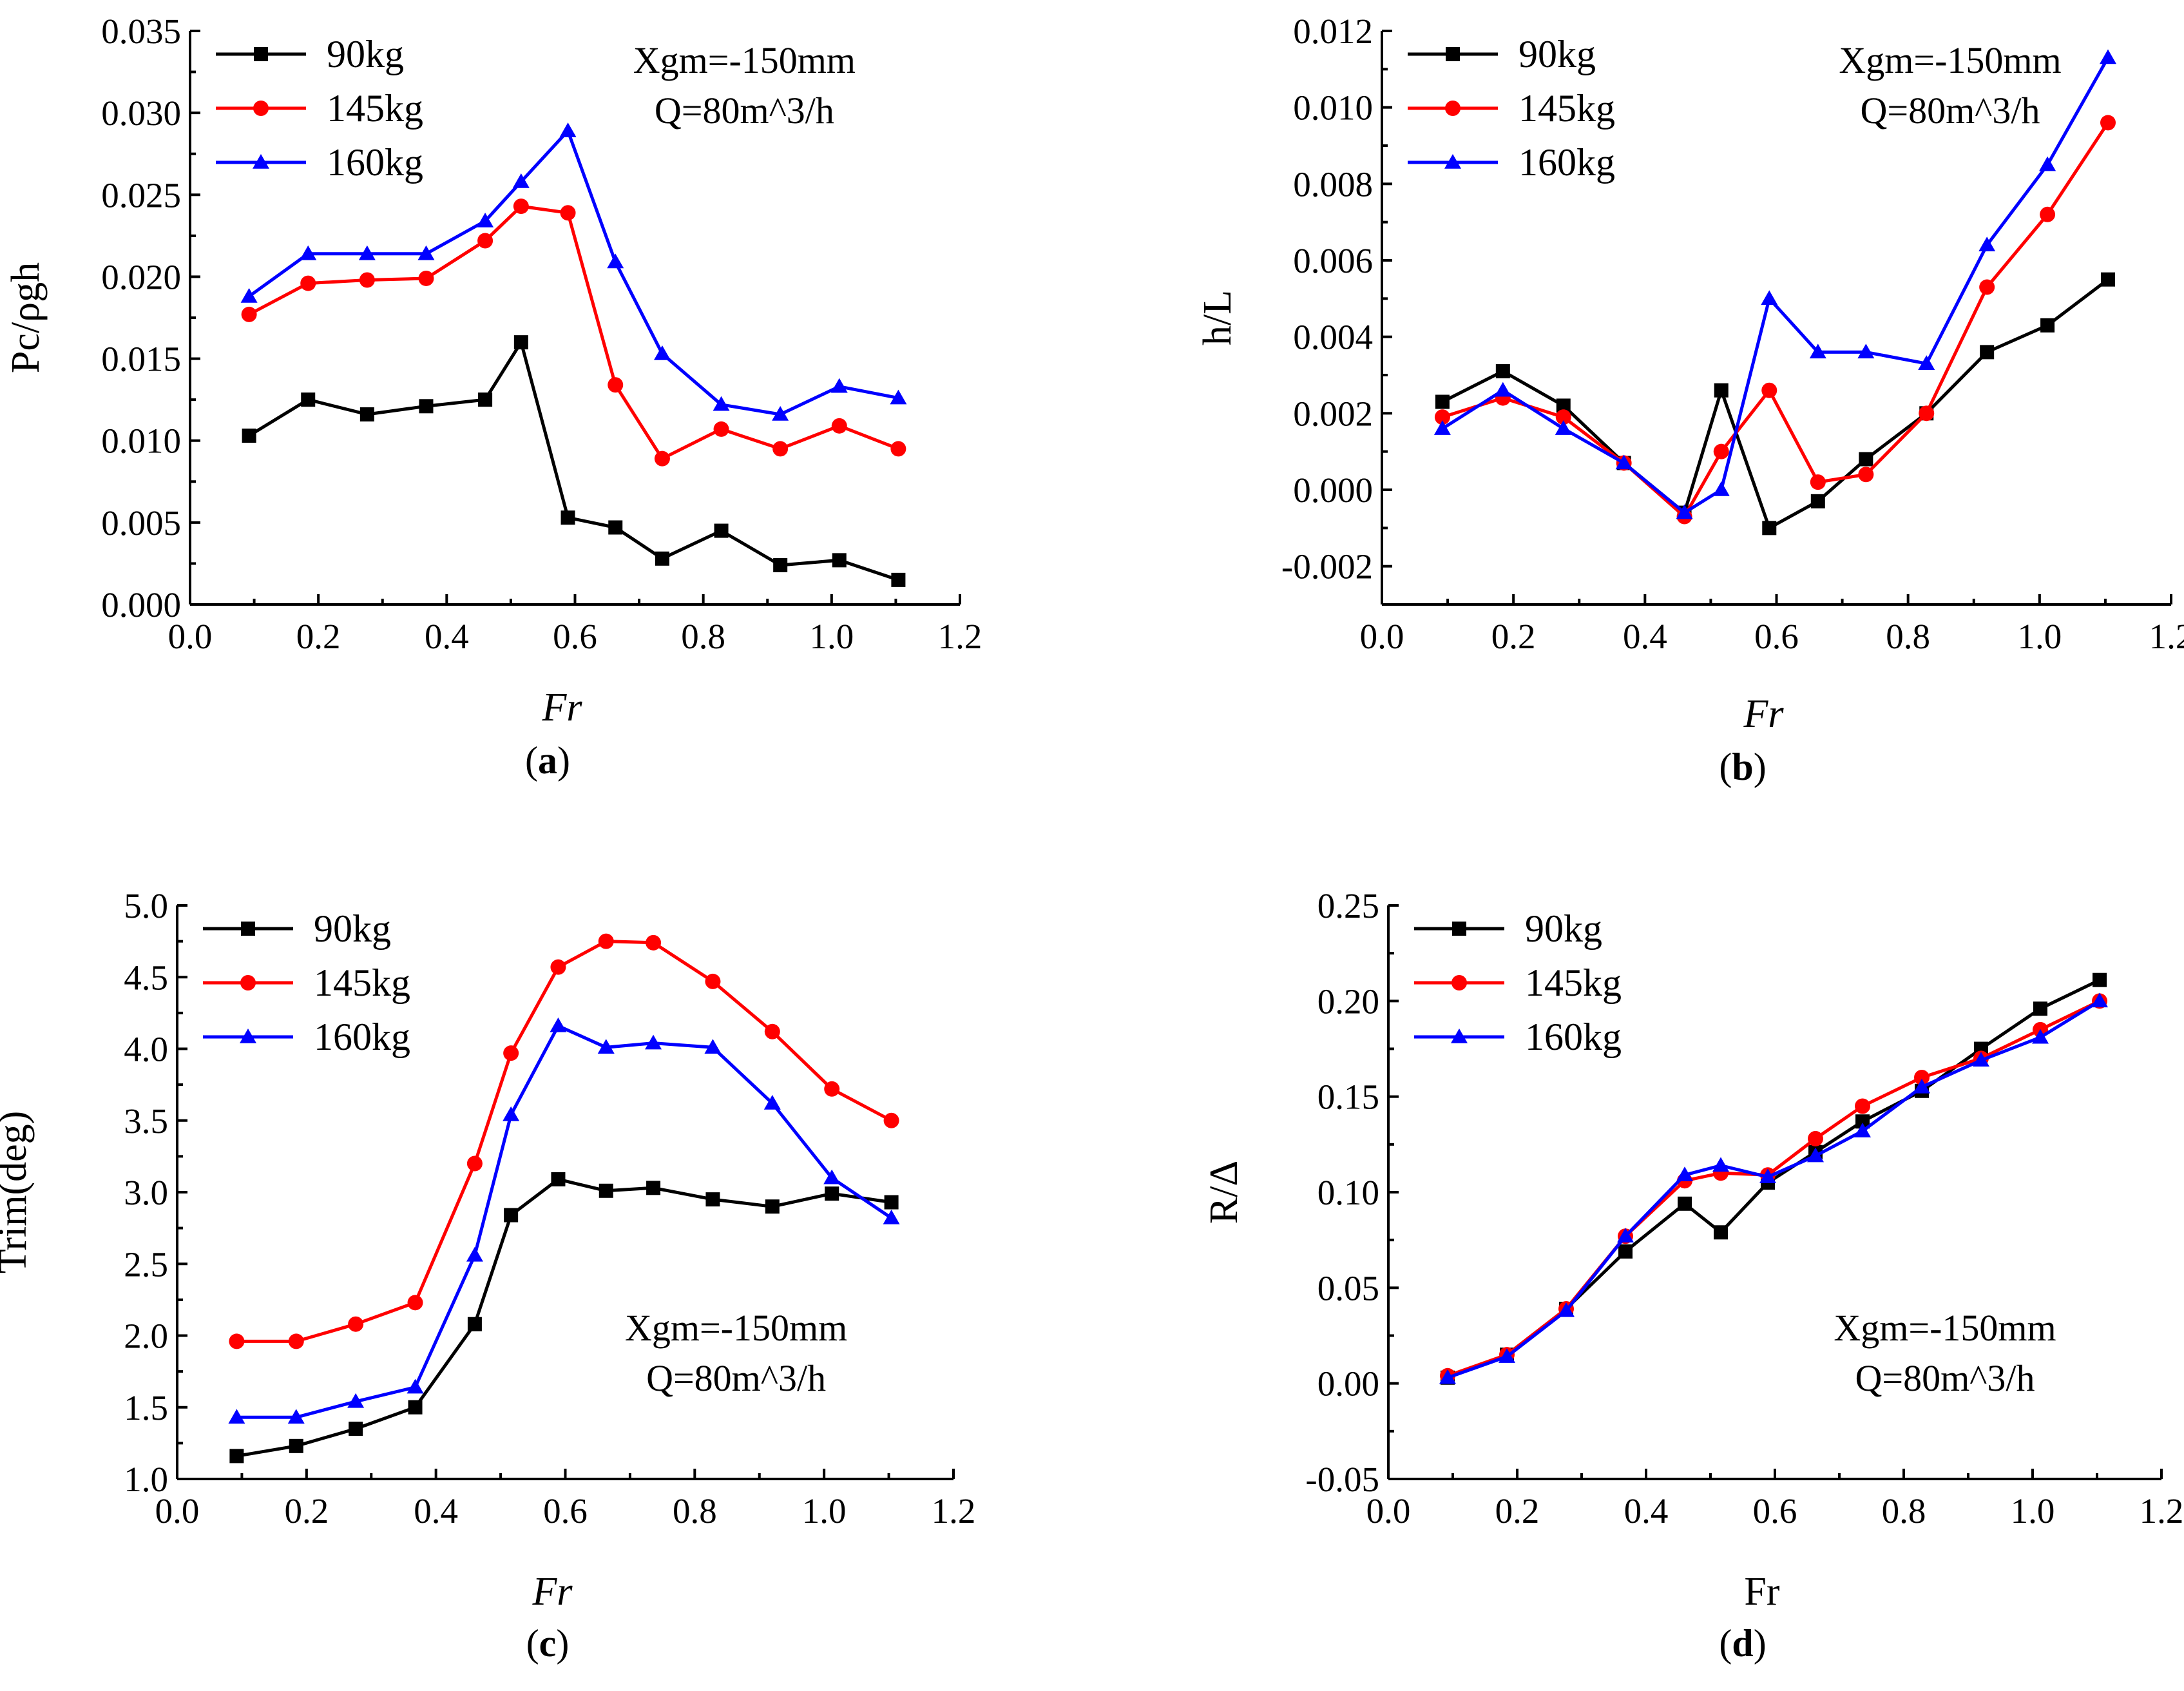  What do you see at coordinates (1348, 1192) in the screenshot?
I see `y-tick-label: 0.10` at bounding box center [1348, 1192].